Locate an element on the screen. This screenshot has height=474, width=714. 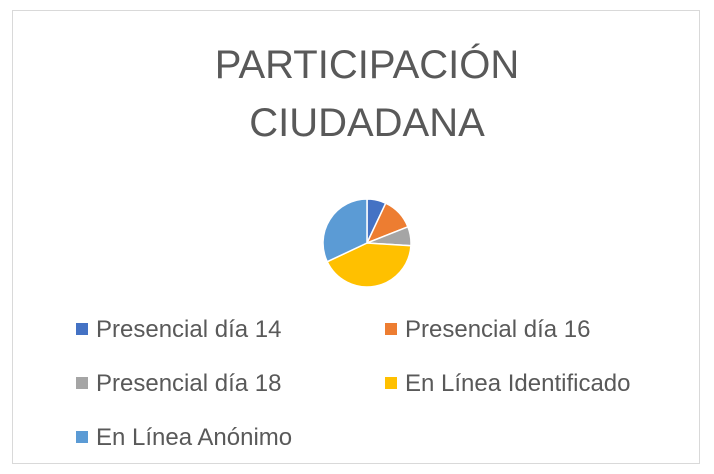
legend-label: En Línea Identificado is located at coordinates (518, 383).